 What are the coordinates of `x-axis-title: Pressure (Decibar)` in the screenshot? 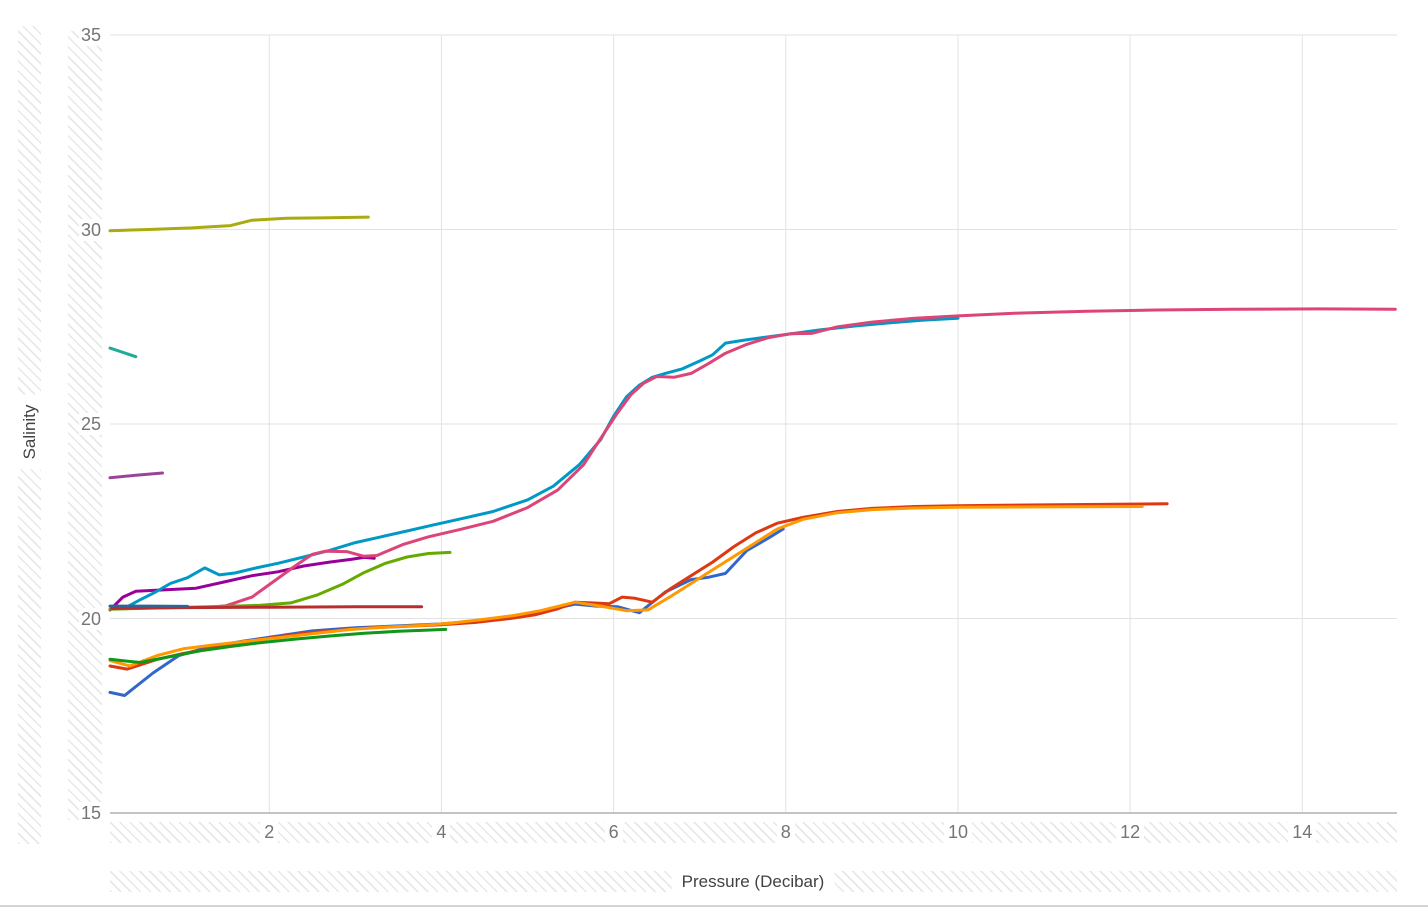 It's located at (753, 882).